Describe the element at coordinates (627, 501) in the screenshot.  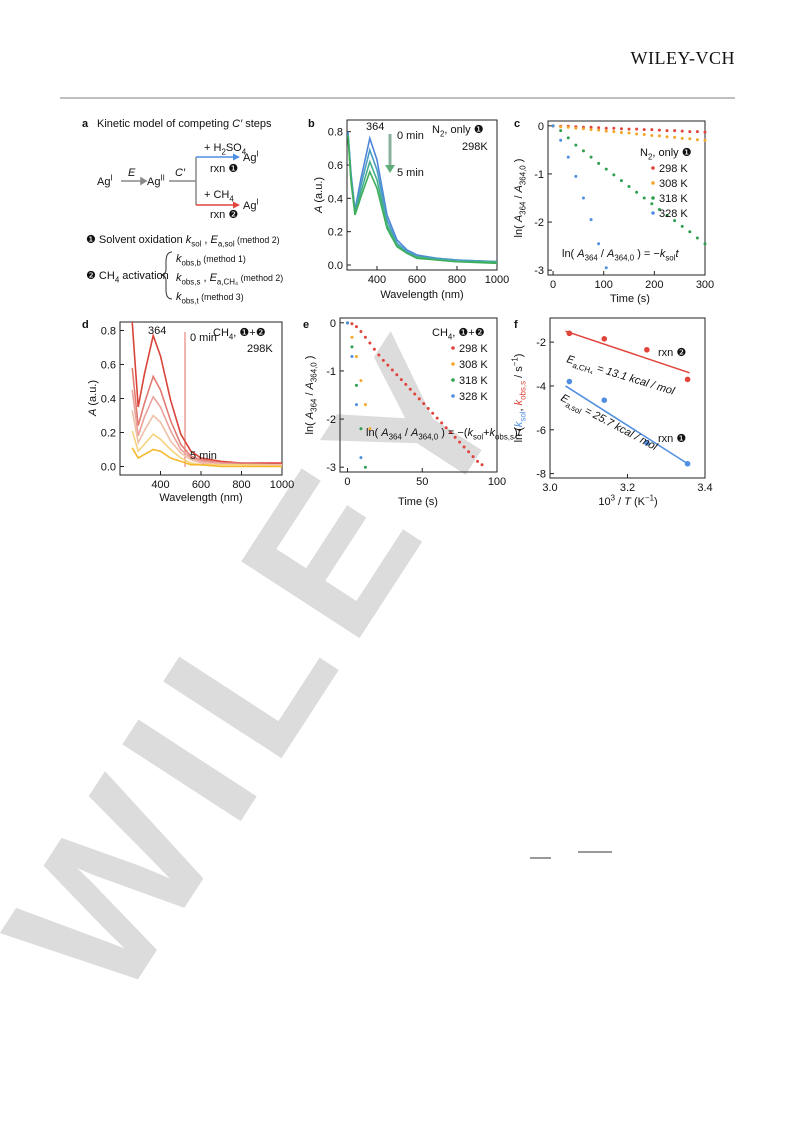
I see `x-axis-label: 103 / T (K−1)` at that location.